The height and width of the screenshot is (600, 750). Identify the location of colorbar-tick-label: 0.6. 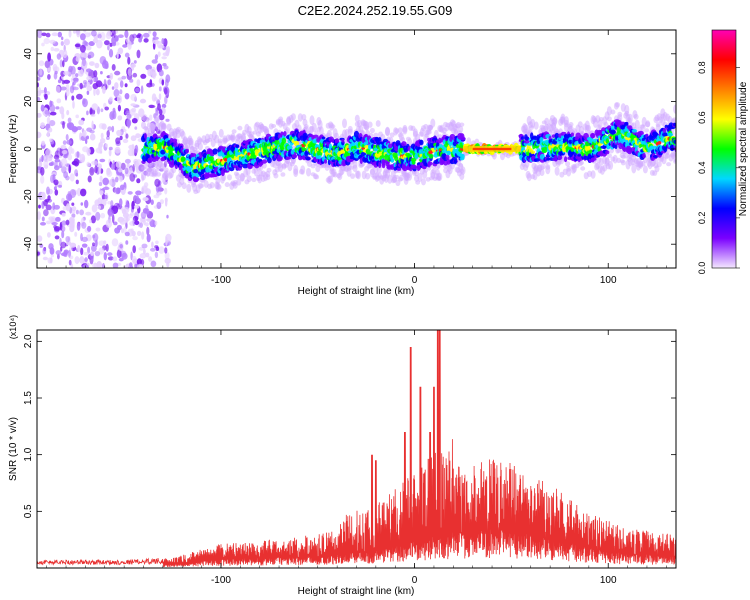
(702, 117).